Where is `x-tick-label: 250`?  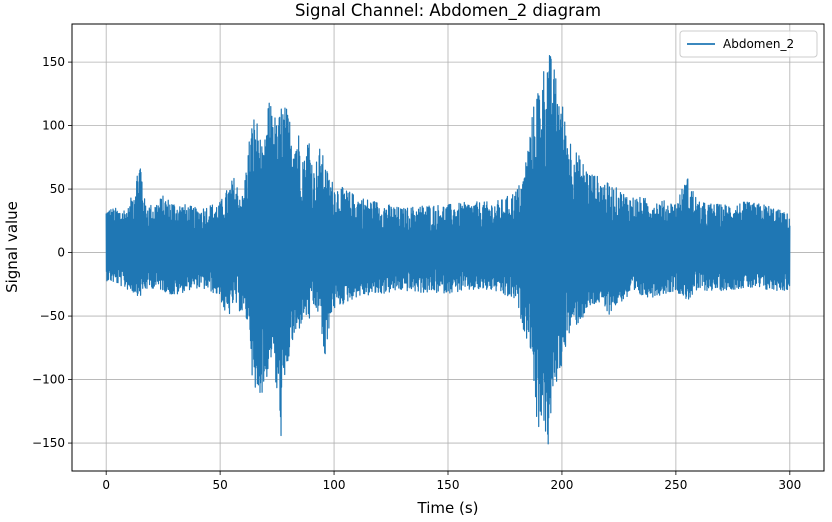 x-tick-label: 250 is located at coordinates (675, 485).